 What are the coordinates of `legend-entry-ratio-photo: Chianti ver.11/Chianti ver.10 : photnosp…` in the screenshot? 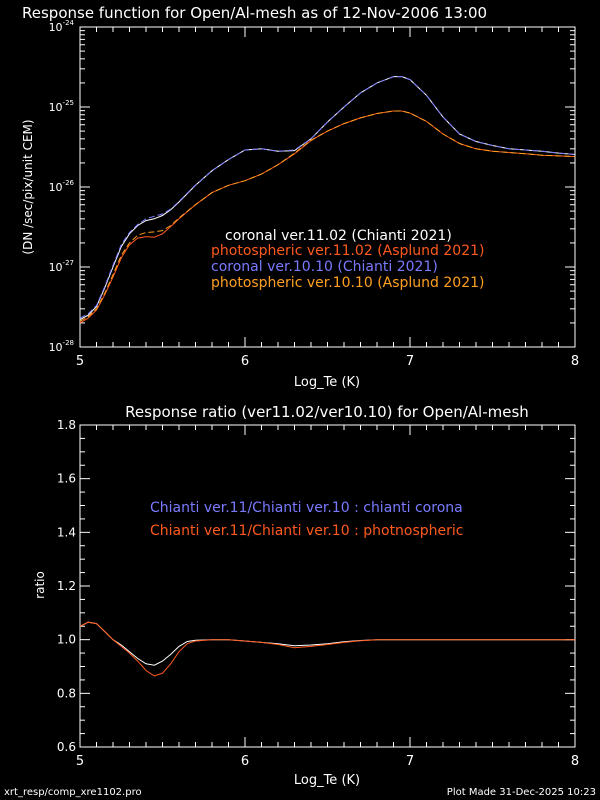 It's located at (307, 531).